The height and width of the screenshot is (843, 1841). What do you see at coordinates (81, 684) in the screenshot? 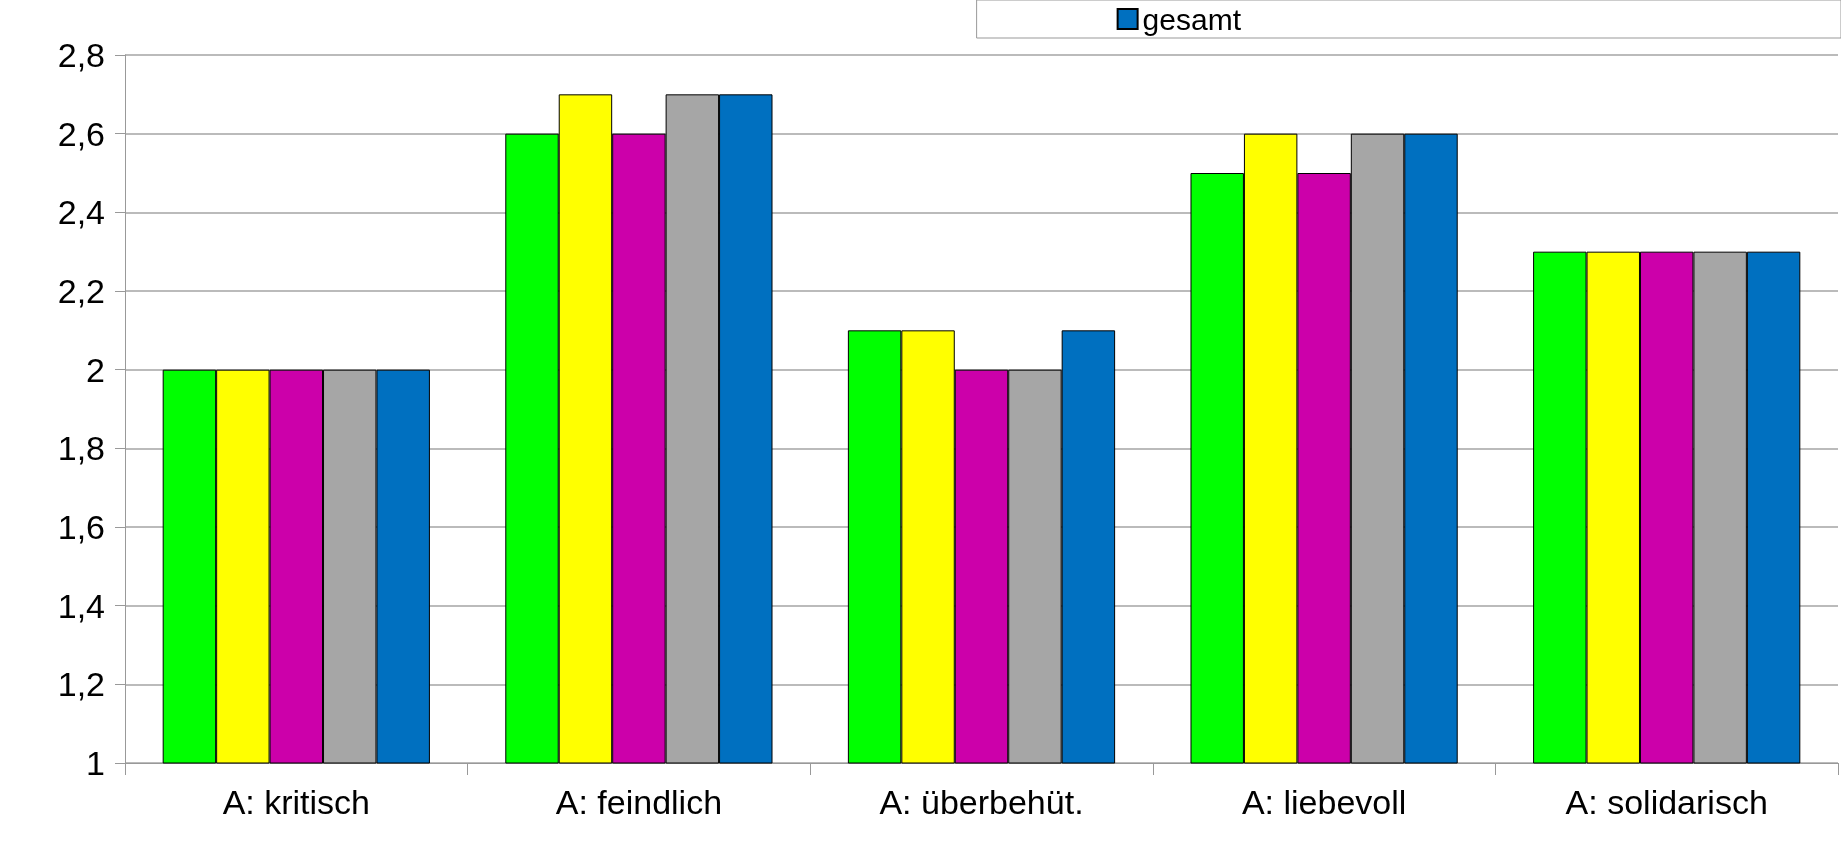
I see `y-tick-label: 1,2` at bounding box center [81, 684].